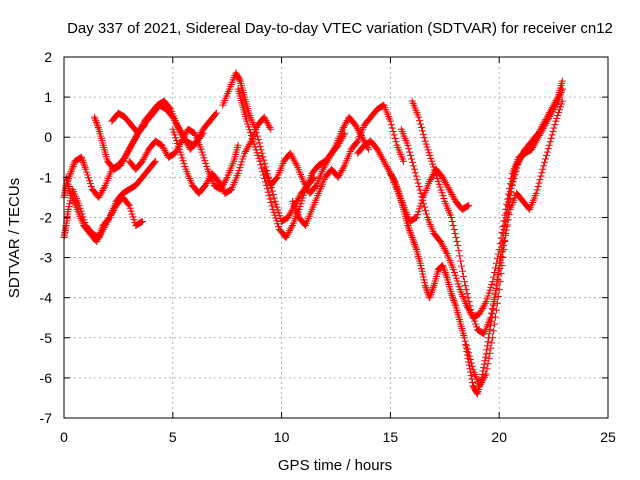 Image resolution: width=640 pixels, height=480 pixels. What do you see at coordinates (14, 238) in the screenshot?
I see `y-axis-label: SDTVAR / TECUs` at bounding box center [14, 238].